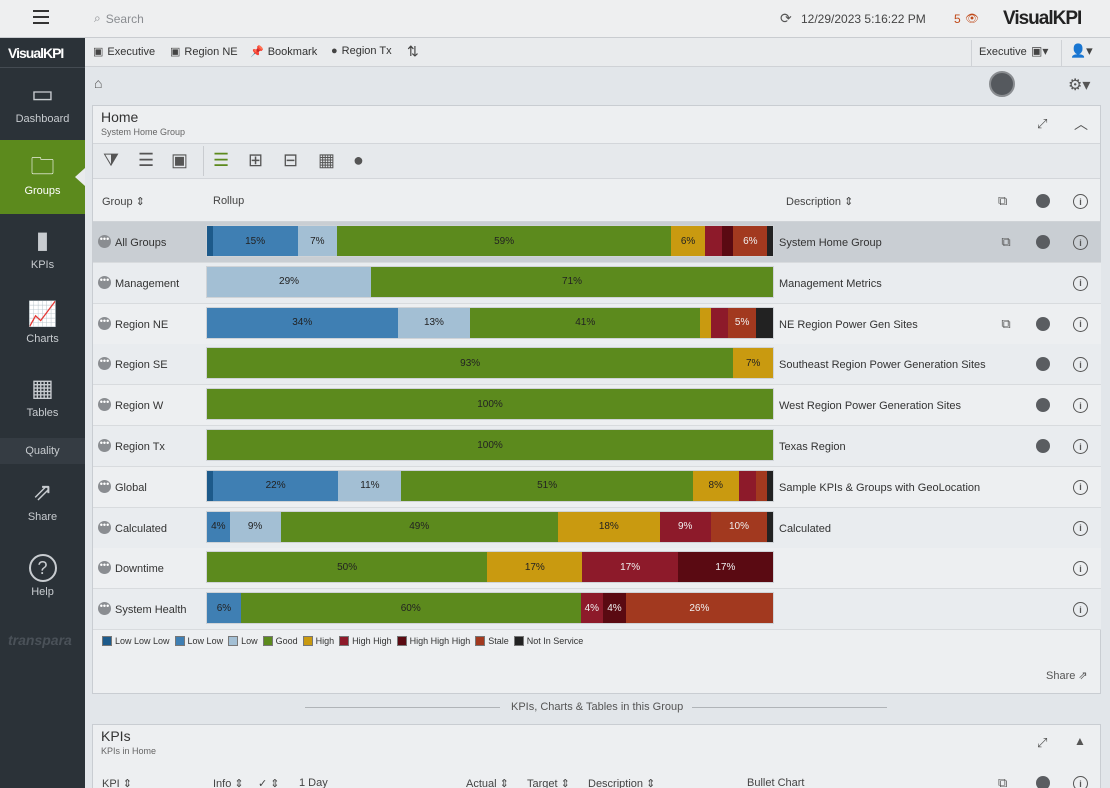 The height and width of the screenshot is (788, 1110). I want to click on sidebar-item-tables: ▦ Tables, so click(42, 399).